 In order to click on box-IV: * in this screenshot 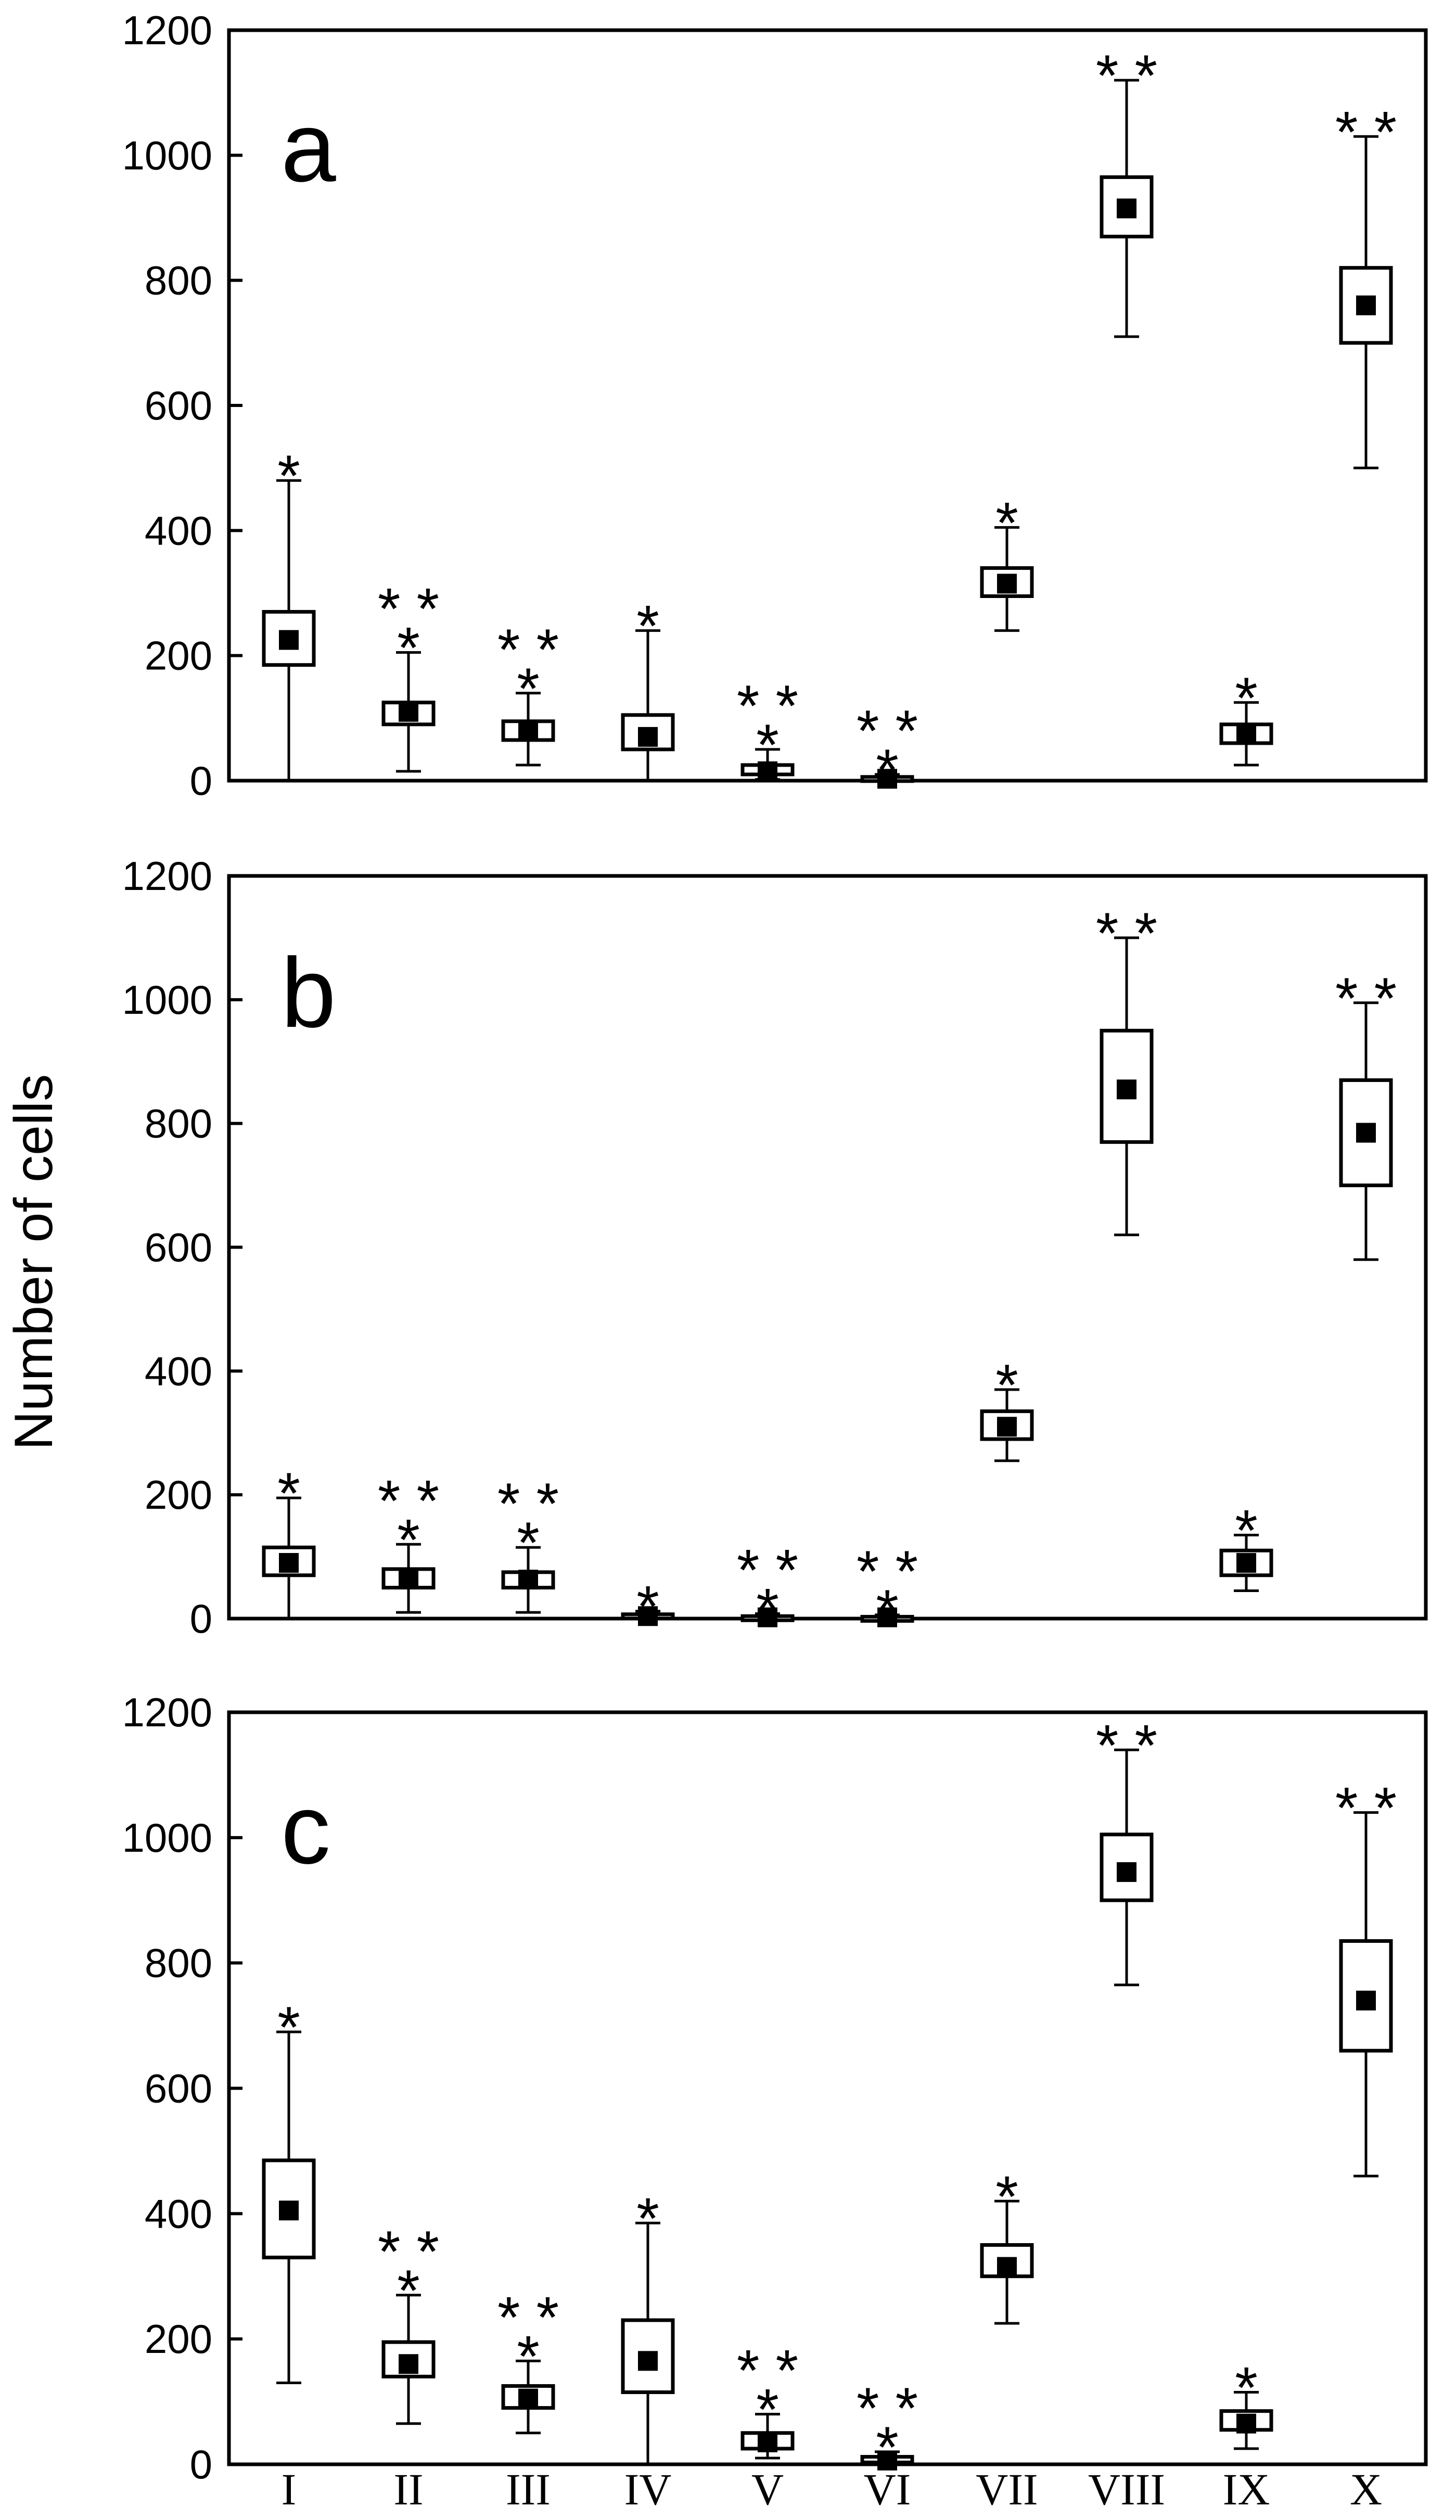, I will do `click(648, 2326)`.